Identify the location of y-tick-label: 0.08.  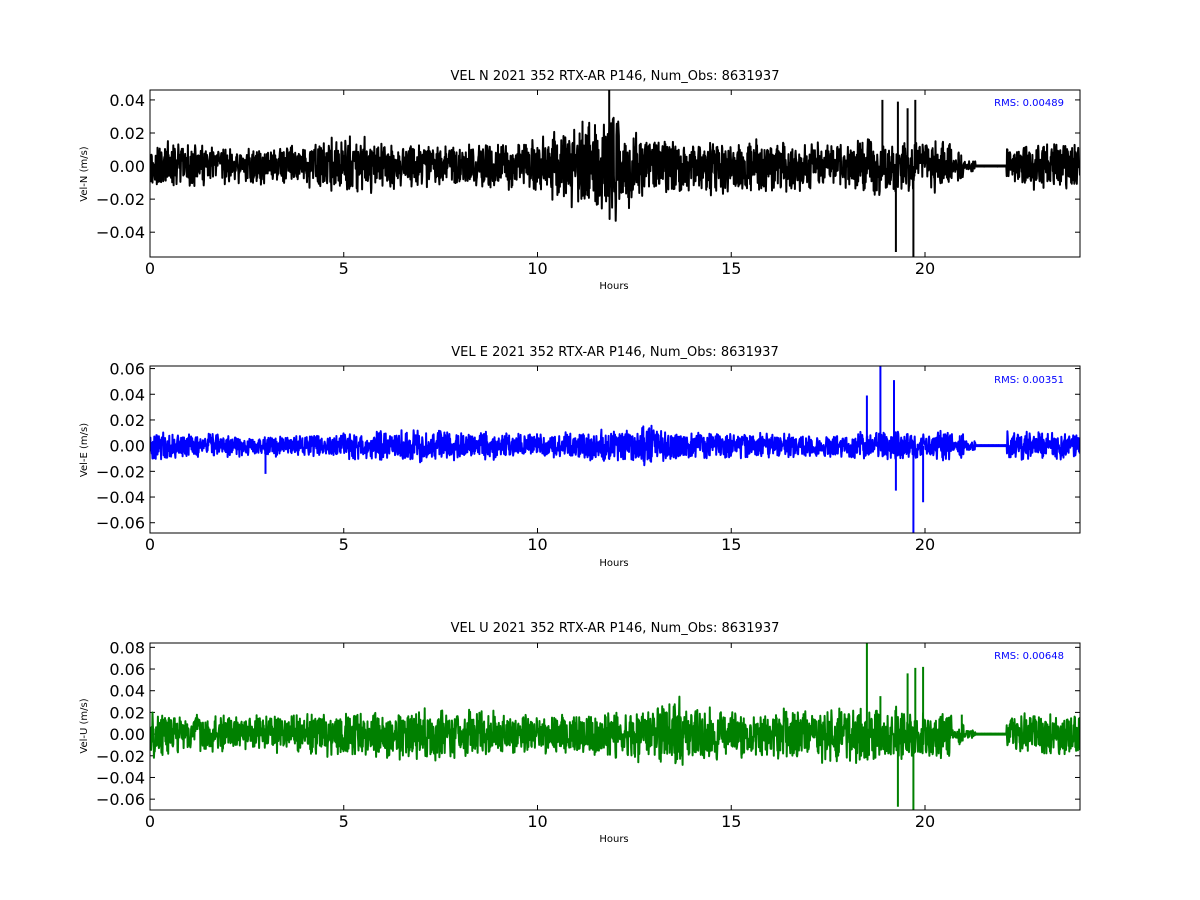
(127, 647).